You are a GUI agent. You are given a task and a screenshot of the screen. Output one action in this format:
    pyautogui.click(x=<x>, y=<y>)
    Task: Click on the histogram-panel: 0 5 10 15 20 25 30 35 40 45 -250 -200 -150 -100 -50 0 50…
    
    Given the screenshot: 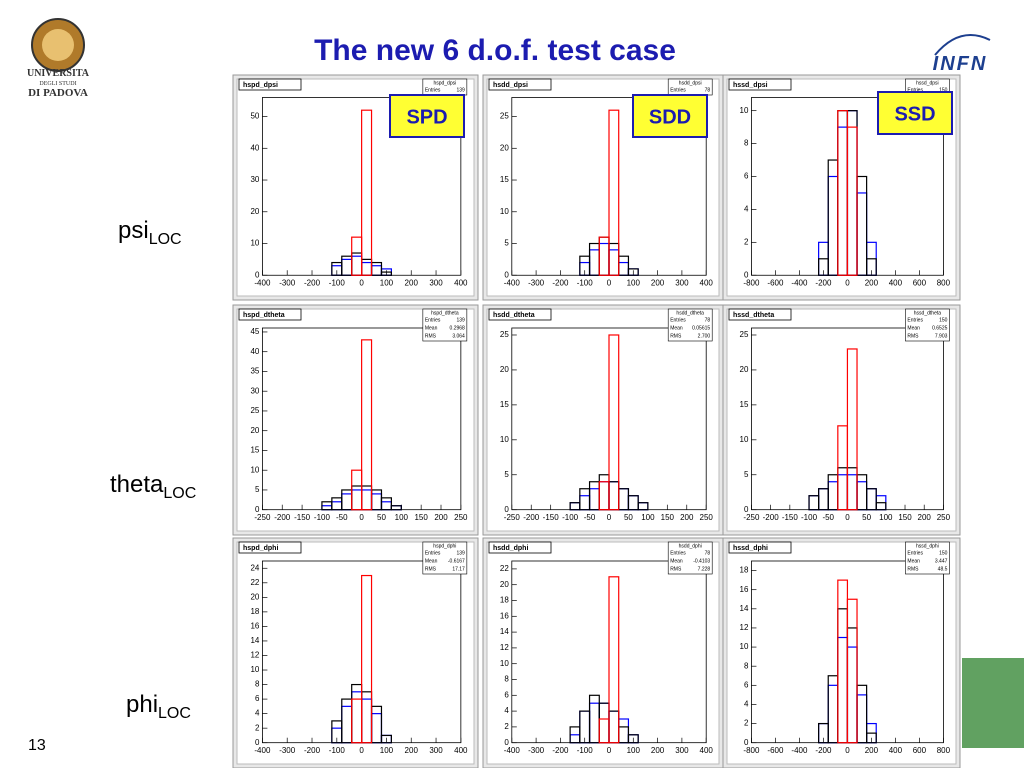 What is the action you would take?
    pyautogui.click(x=355, y=420)
    